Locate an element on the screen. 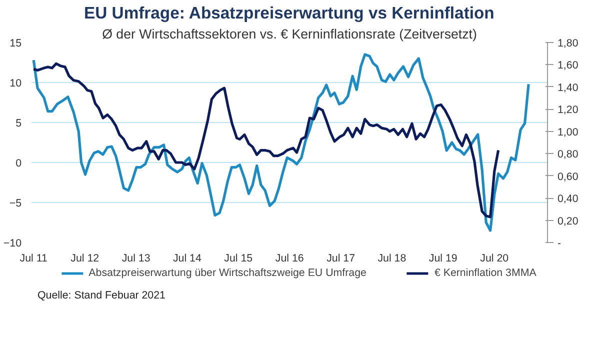 Image resolution: width=600 pixels, height=341 pixels. y2-tick-label: 1,20 is located at coordinates (568, 110).